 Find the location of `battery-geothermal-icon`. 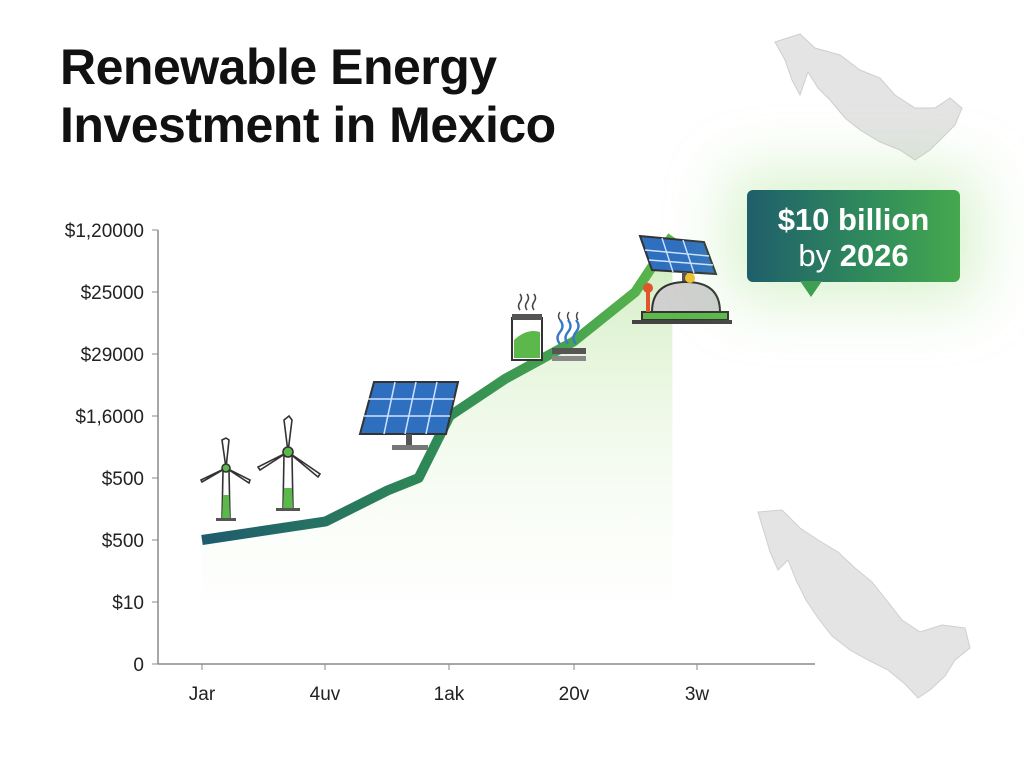

battery-geothermal-icon is located at coordinates (548, 327).